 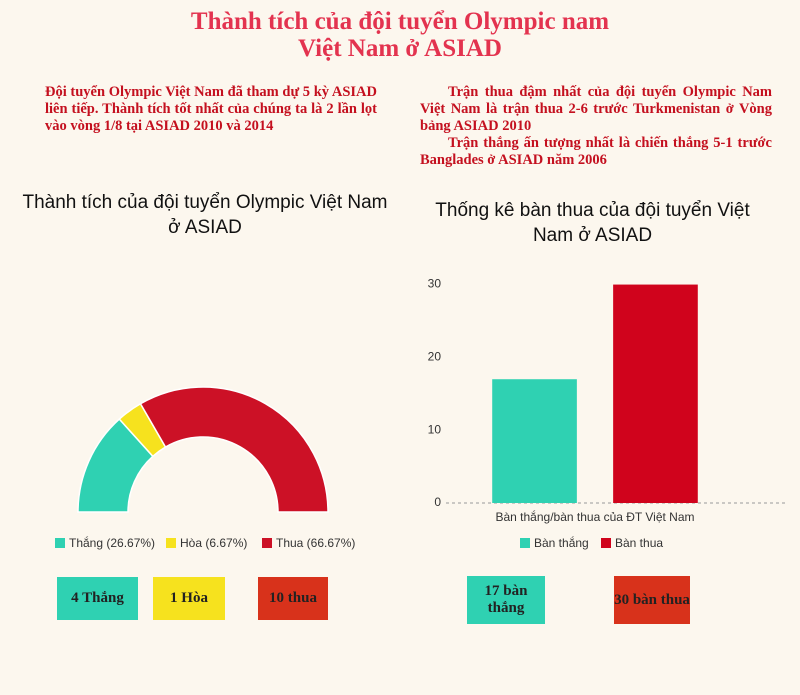 I want to click on title-line: Thành tích của đội tuyển Olympic nam, so click(x=400, y=21).